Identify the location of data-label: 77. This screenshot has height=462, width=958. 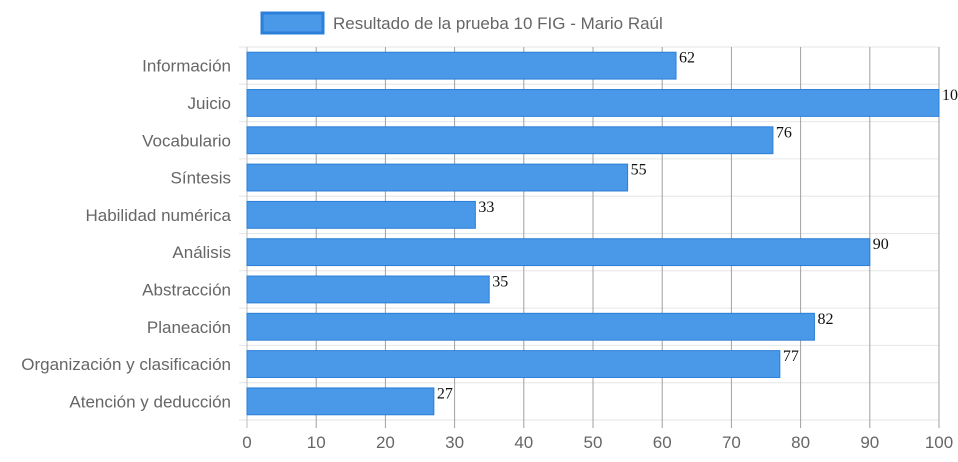
(791, 356).